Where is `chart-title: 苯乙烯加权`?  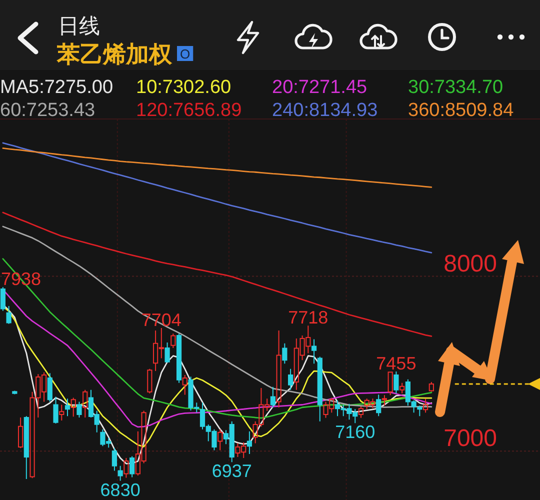 chart-title: 苯乙烯加权 is located at coordinates (114, 54).